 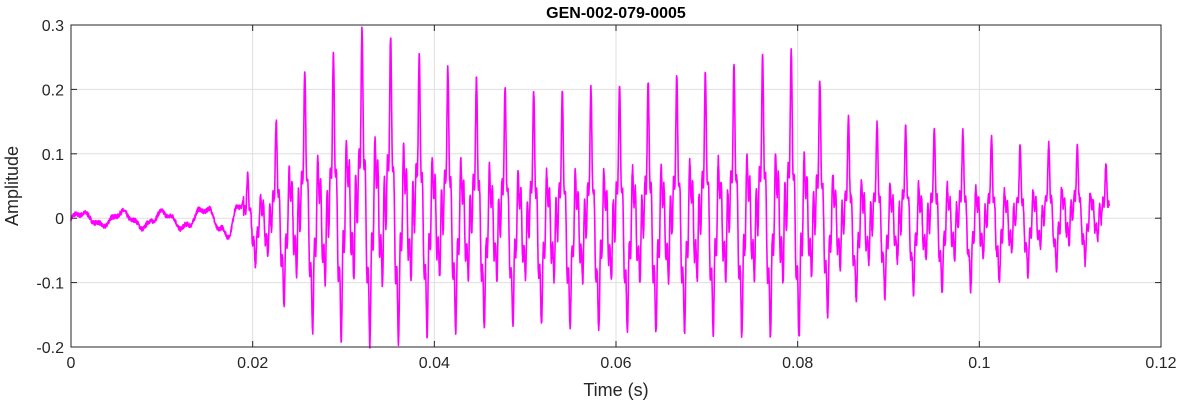 I want to click on y-tick-labels: -0.2 -0.1 0 0.1 0.2 0.3, so click(x=50, y=187).